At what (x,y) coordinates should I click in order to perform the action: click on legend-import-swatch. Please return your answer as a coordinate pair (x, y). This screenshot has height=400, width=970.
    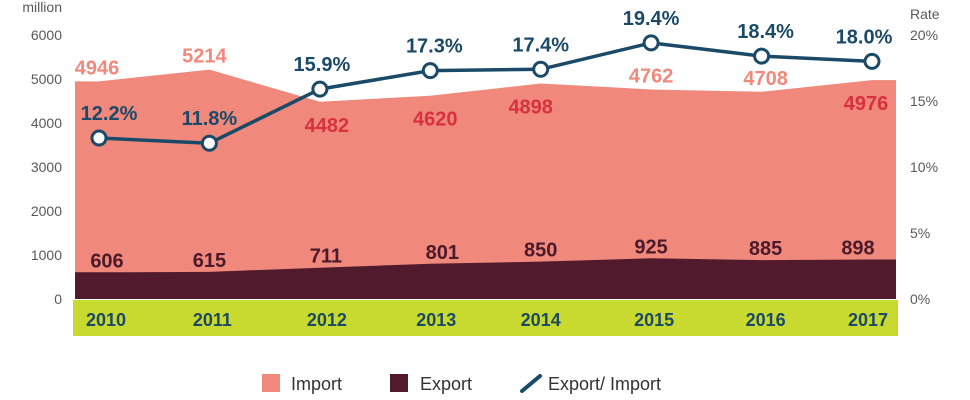
    Looking at the image, I should click on (271, 383).